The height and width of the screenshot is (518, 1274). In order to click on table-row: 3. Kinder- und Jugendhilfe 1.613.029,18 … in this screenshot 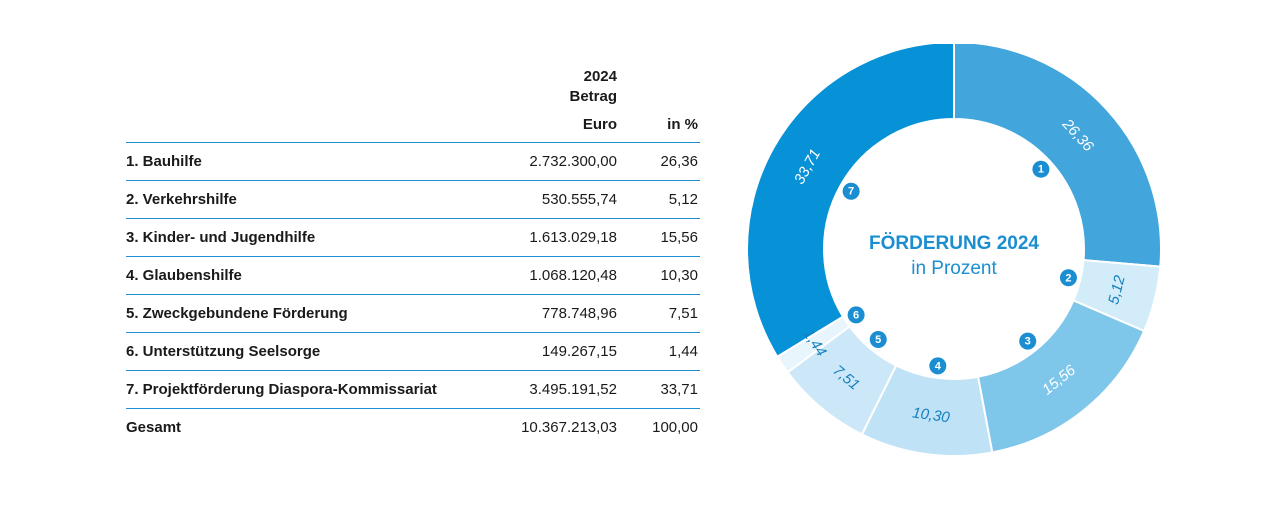, I will do `click(413, 238)`.